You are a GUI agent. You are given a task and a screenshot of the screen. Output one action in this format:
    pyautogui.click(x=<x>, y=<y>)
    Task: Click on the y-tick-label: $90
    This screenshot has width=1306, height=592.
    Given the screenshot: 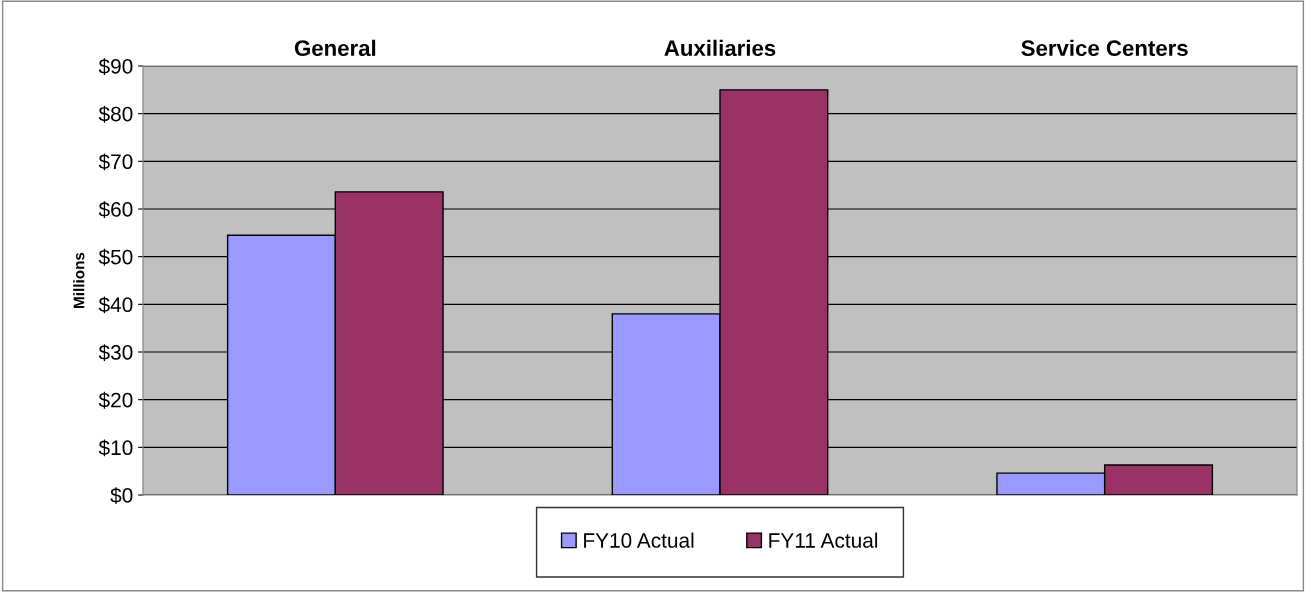 What is the action you would take?
    pyautogui.click(x=115, y=66)
    